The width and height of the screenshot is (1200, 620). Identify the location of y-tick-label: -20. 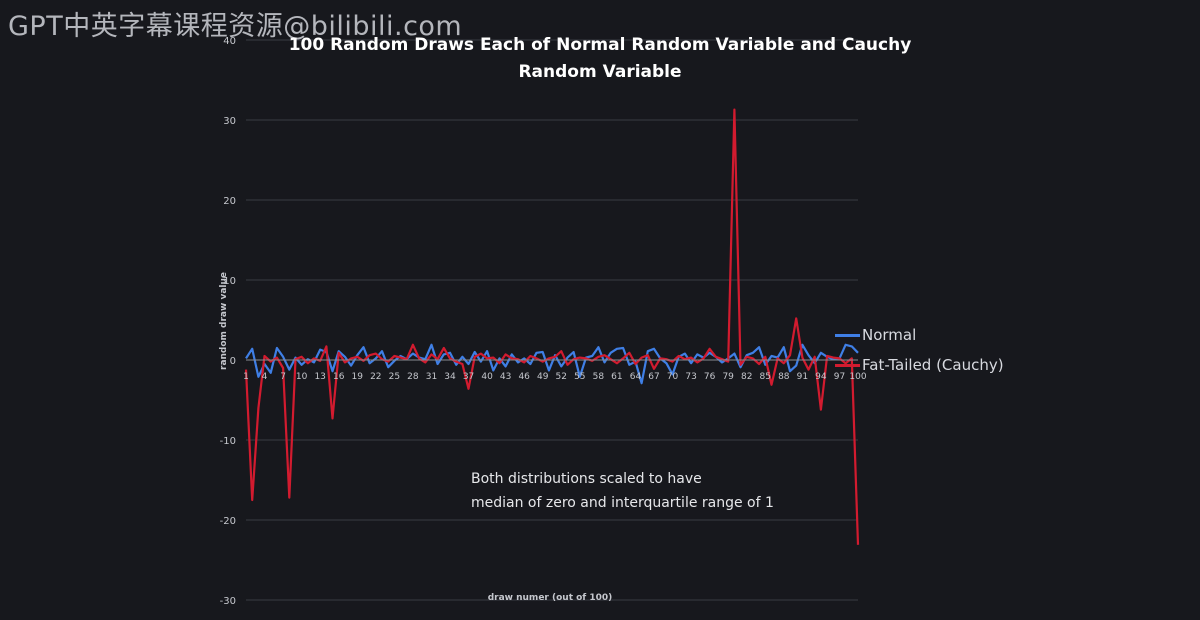
(228, 521).